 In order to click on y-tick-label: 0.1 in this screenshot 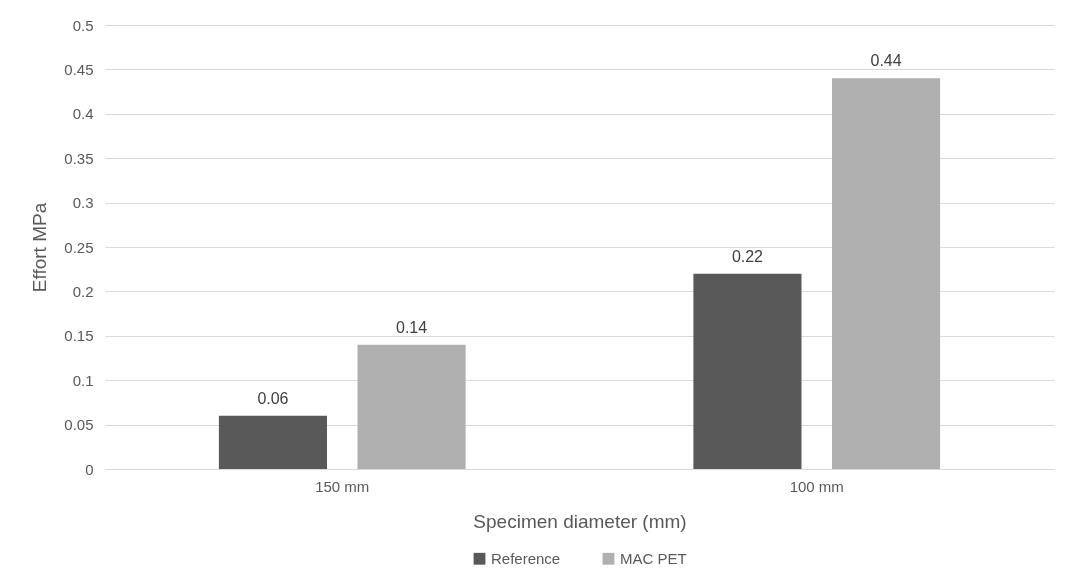, I will do `click(83, 380)`.